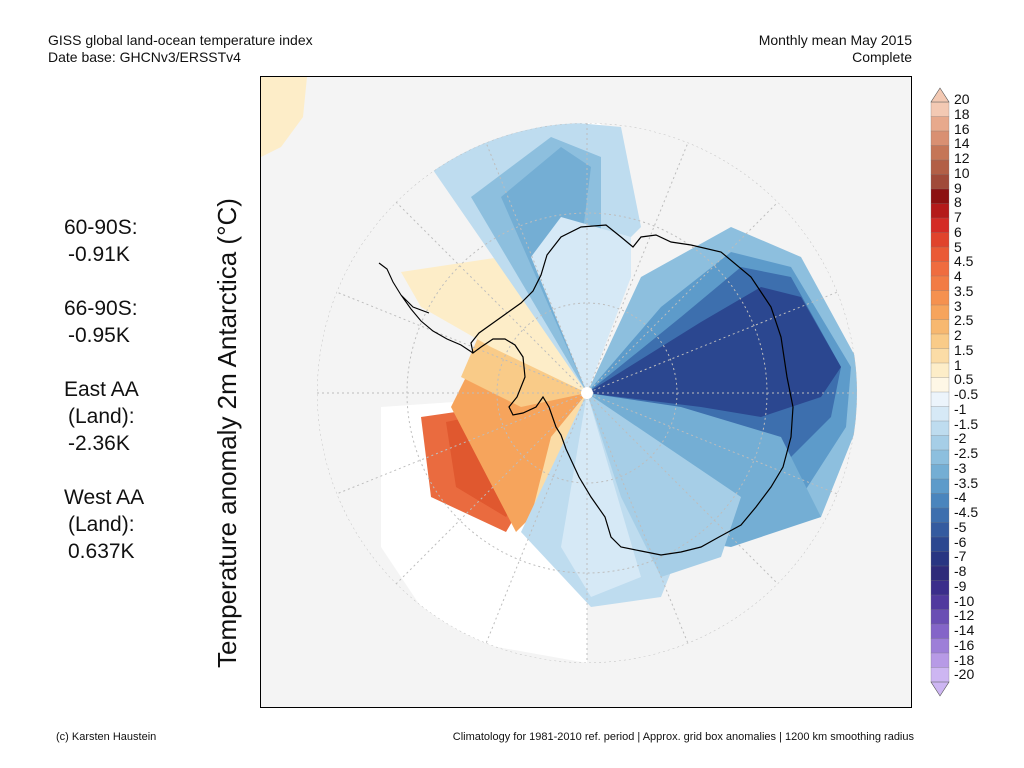 The height and width of the screenshot is (768, 1024). Describe the element at coordinates (962, 158) in the screenshot. I see `colorbar-tick-label: 12` at that location.